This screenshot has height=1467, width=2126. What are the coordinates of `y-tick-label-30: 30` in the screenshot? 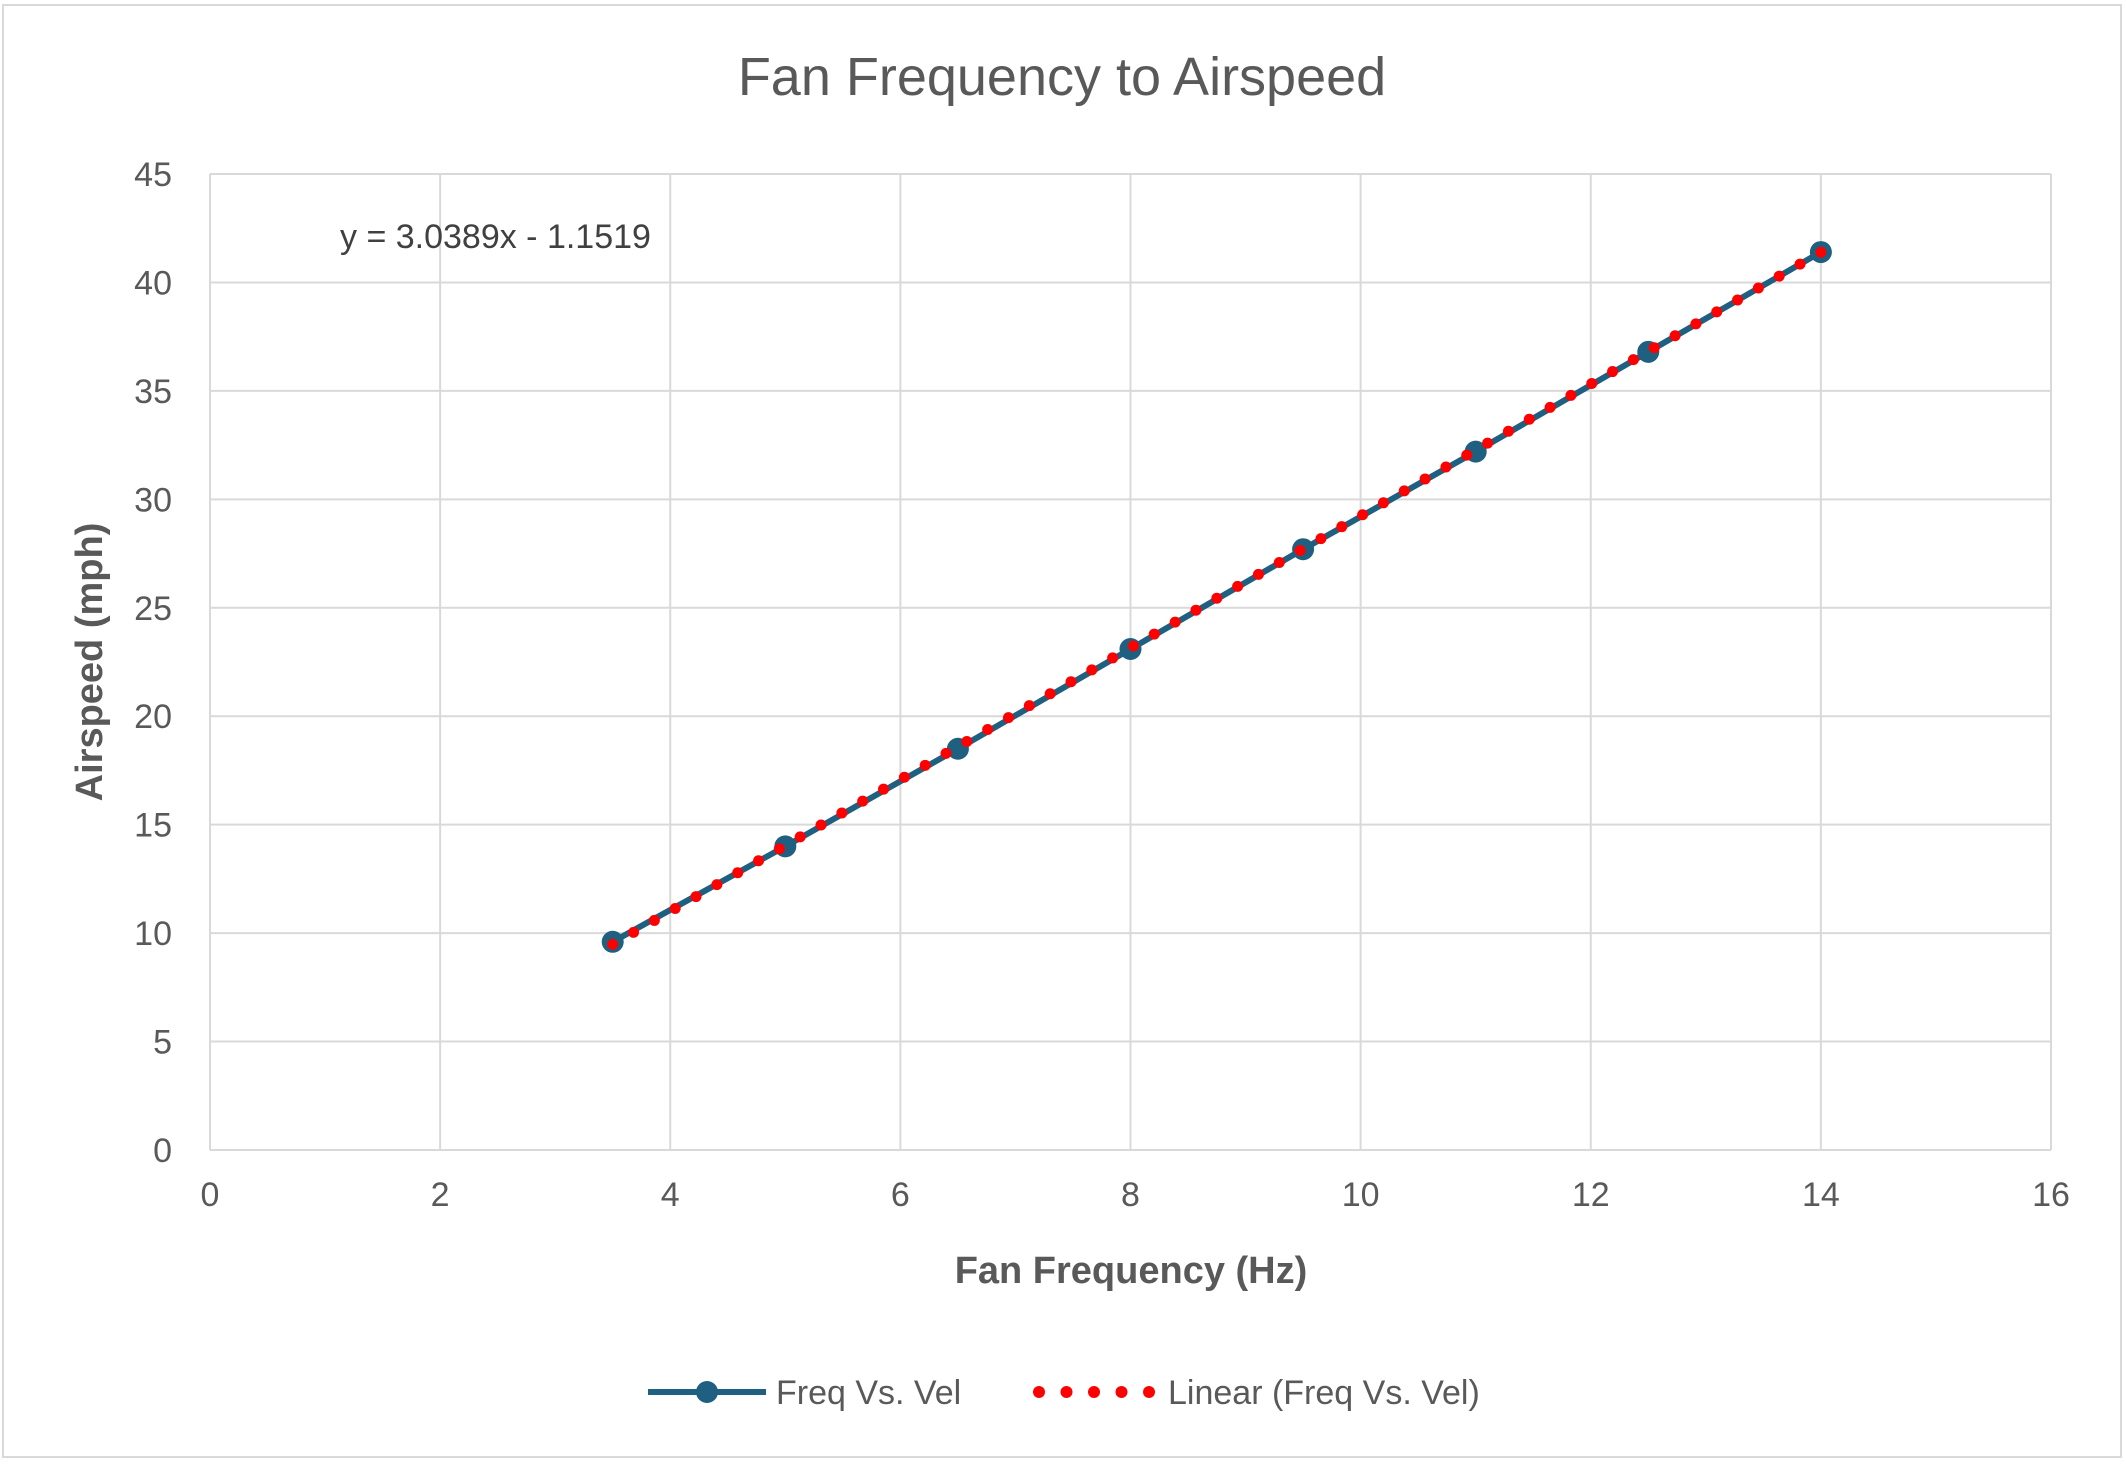 It's located at (153, 500).